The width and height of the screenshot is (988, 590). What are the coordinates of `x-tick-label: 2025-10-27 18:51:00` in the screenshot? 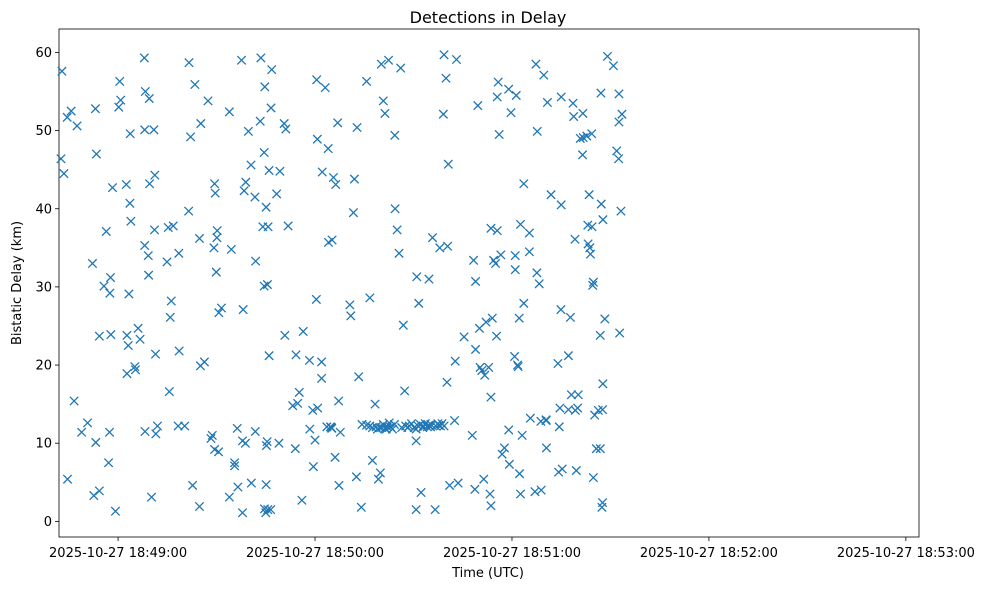 It's located at (512, 553).